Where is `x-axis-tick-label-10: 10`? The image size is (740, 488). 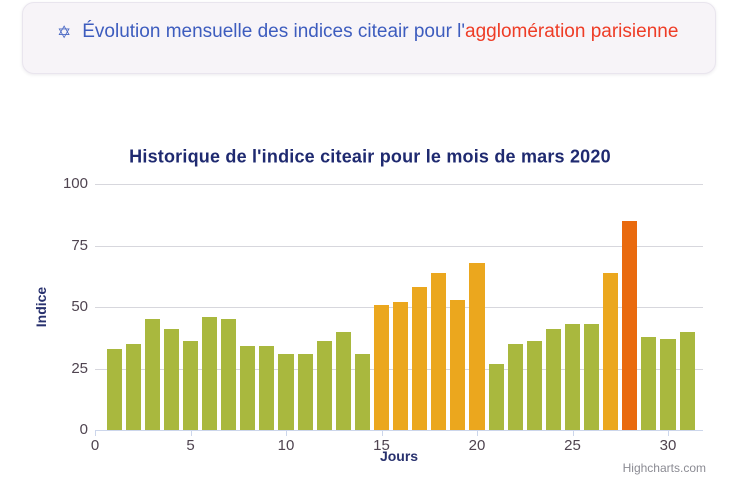
x-axis-tick-label-10: 10 is located at coordinates (286, 445).